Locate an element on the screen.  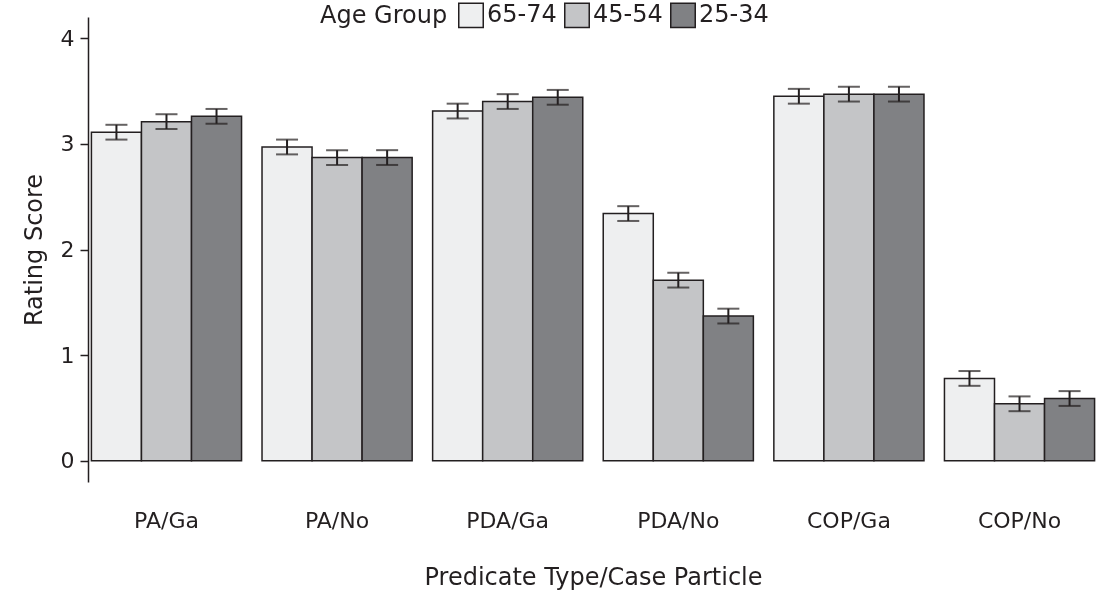
x-tick-label: PA/Ga is located at coordinates (166, 520).